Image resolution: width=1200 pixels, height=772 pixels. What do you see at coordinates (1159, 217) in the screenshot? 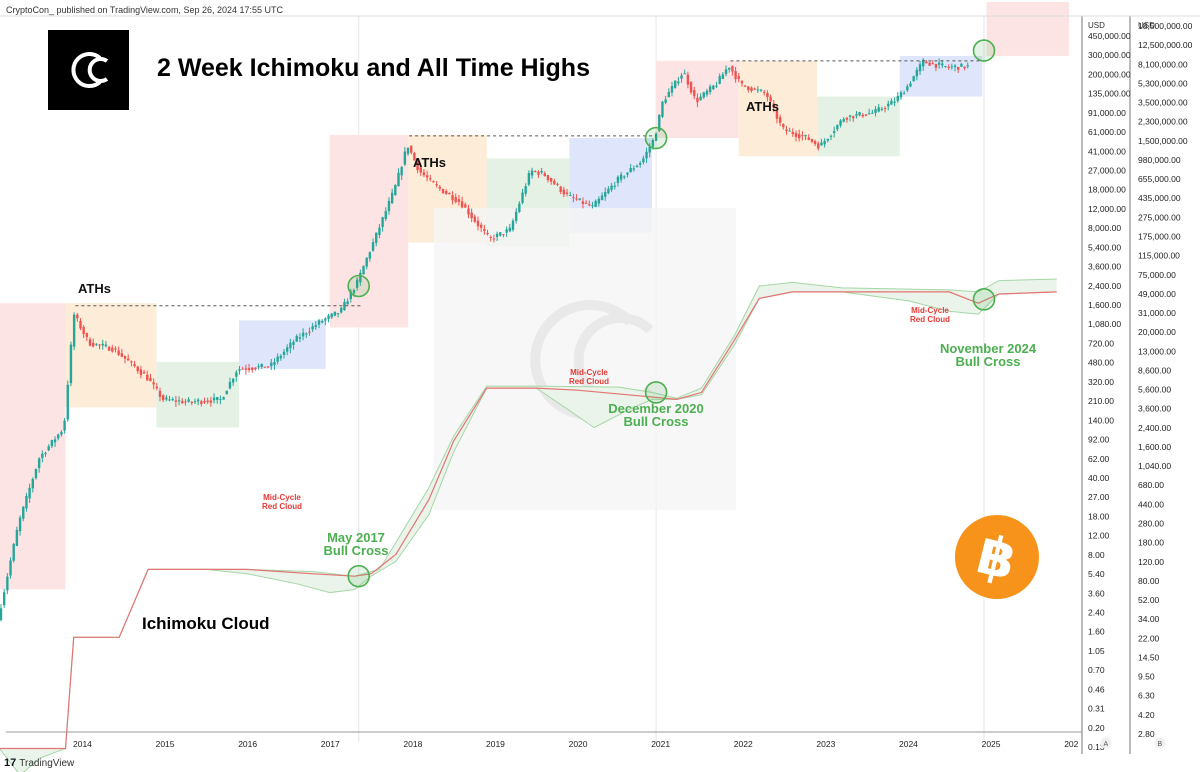
I see `y-tick-label-b: 275,000.00` at bounding box center [1159, 217].